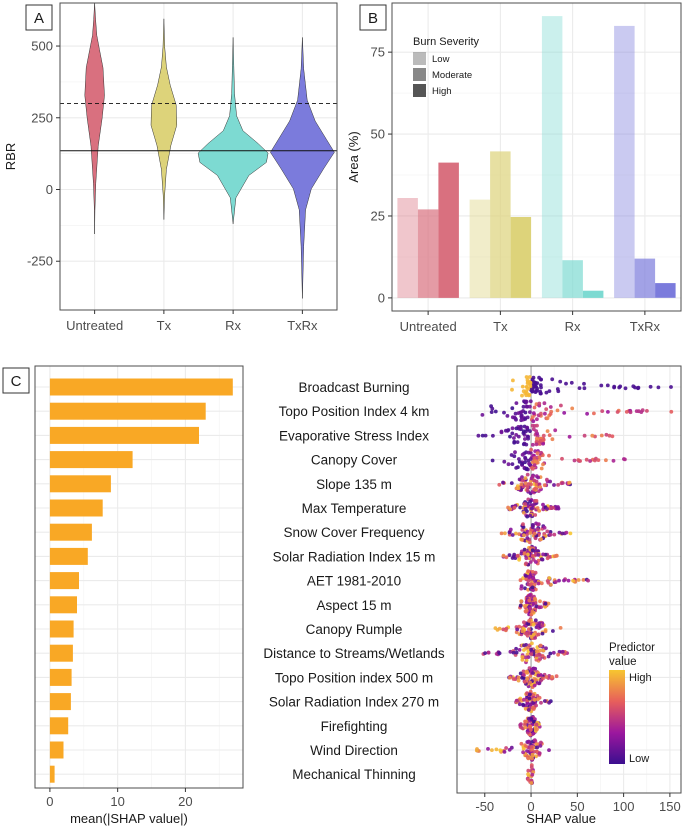 The width and height of the screenshot is (685, 826). Describe the element at coordinates (639, 759) in the screenshot. I see `panel-c-swarm-legend-low: Low` at that location.